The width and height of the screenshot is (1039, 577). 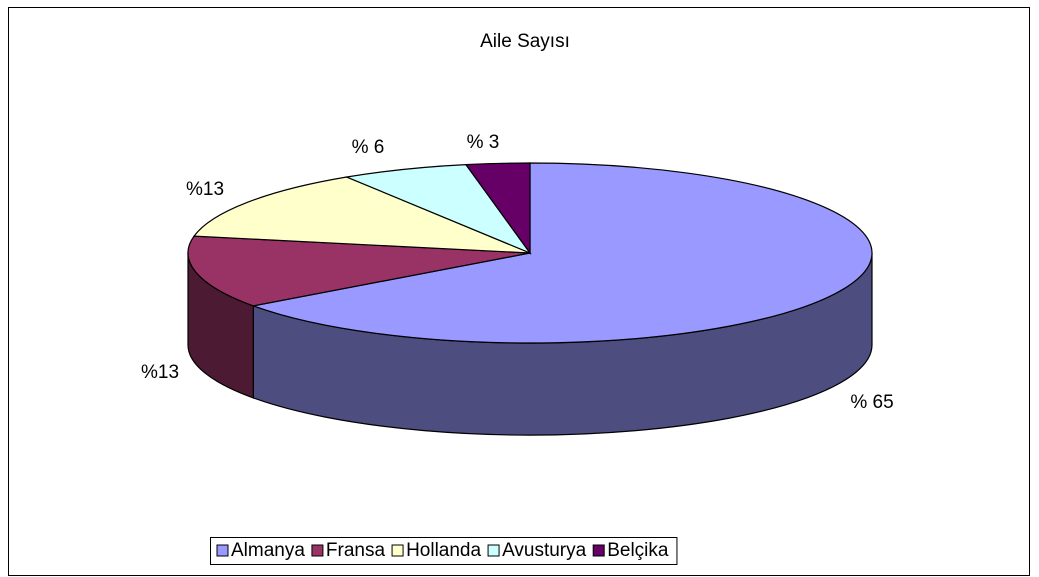 I want to click on legend-label: Almanya, so click(x=268, y=550).